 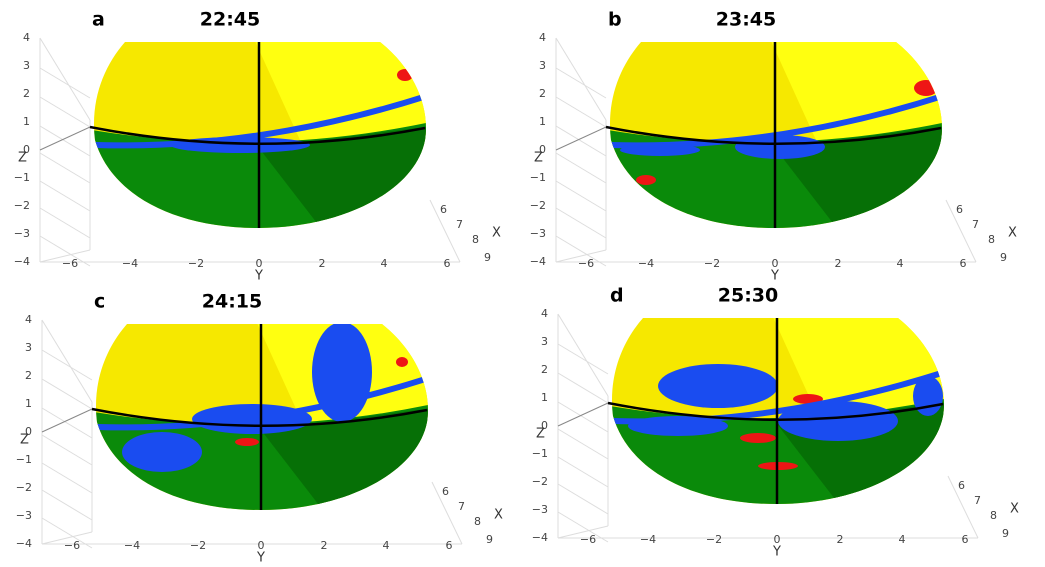 What do you see at coordinates (338, 91) in the screenshot?
I see `yellow-shade` at bounding box center [338, 91].